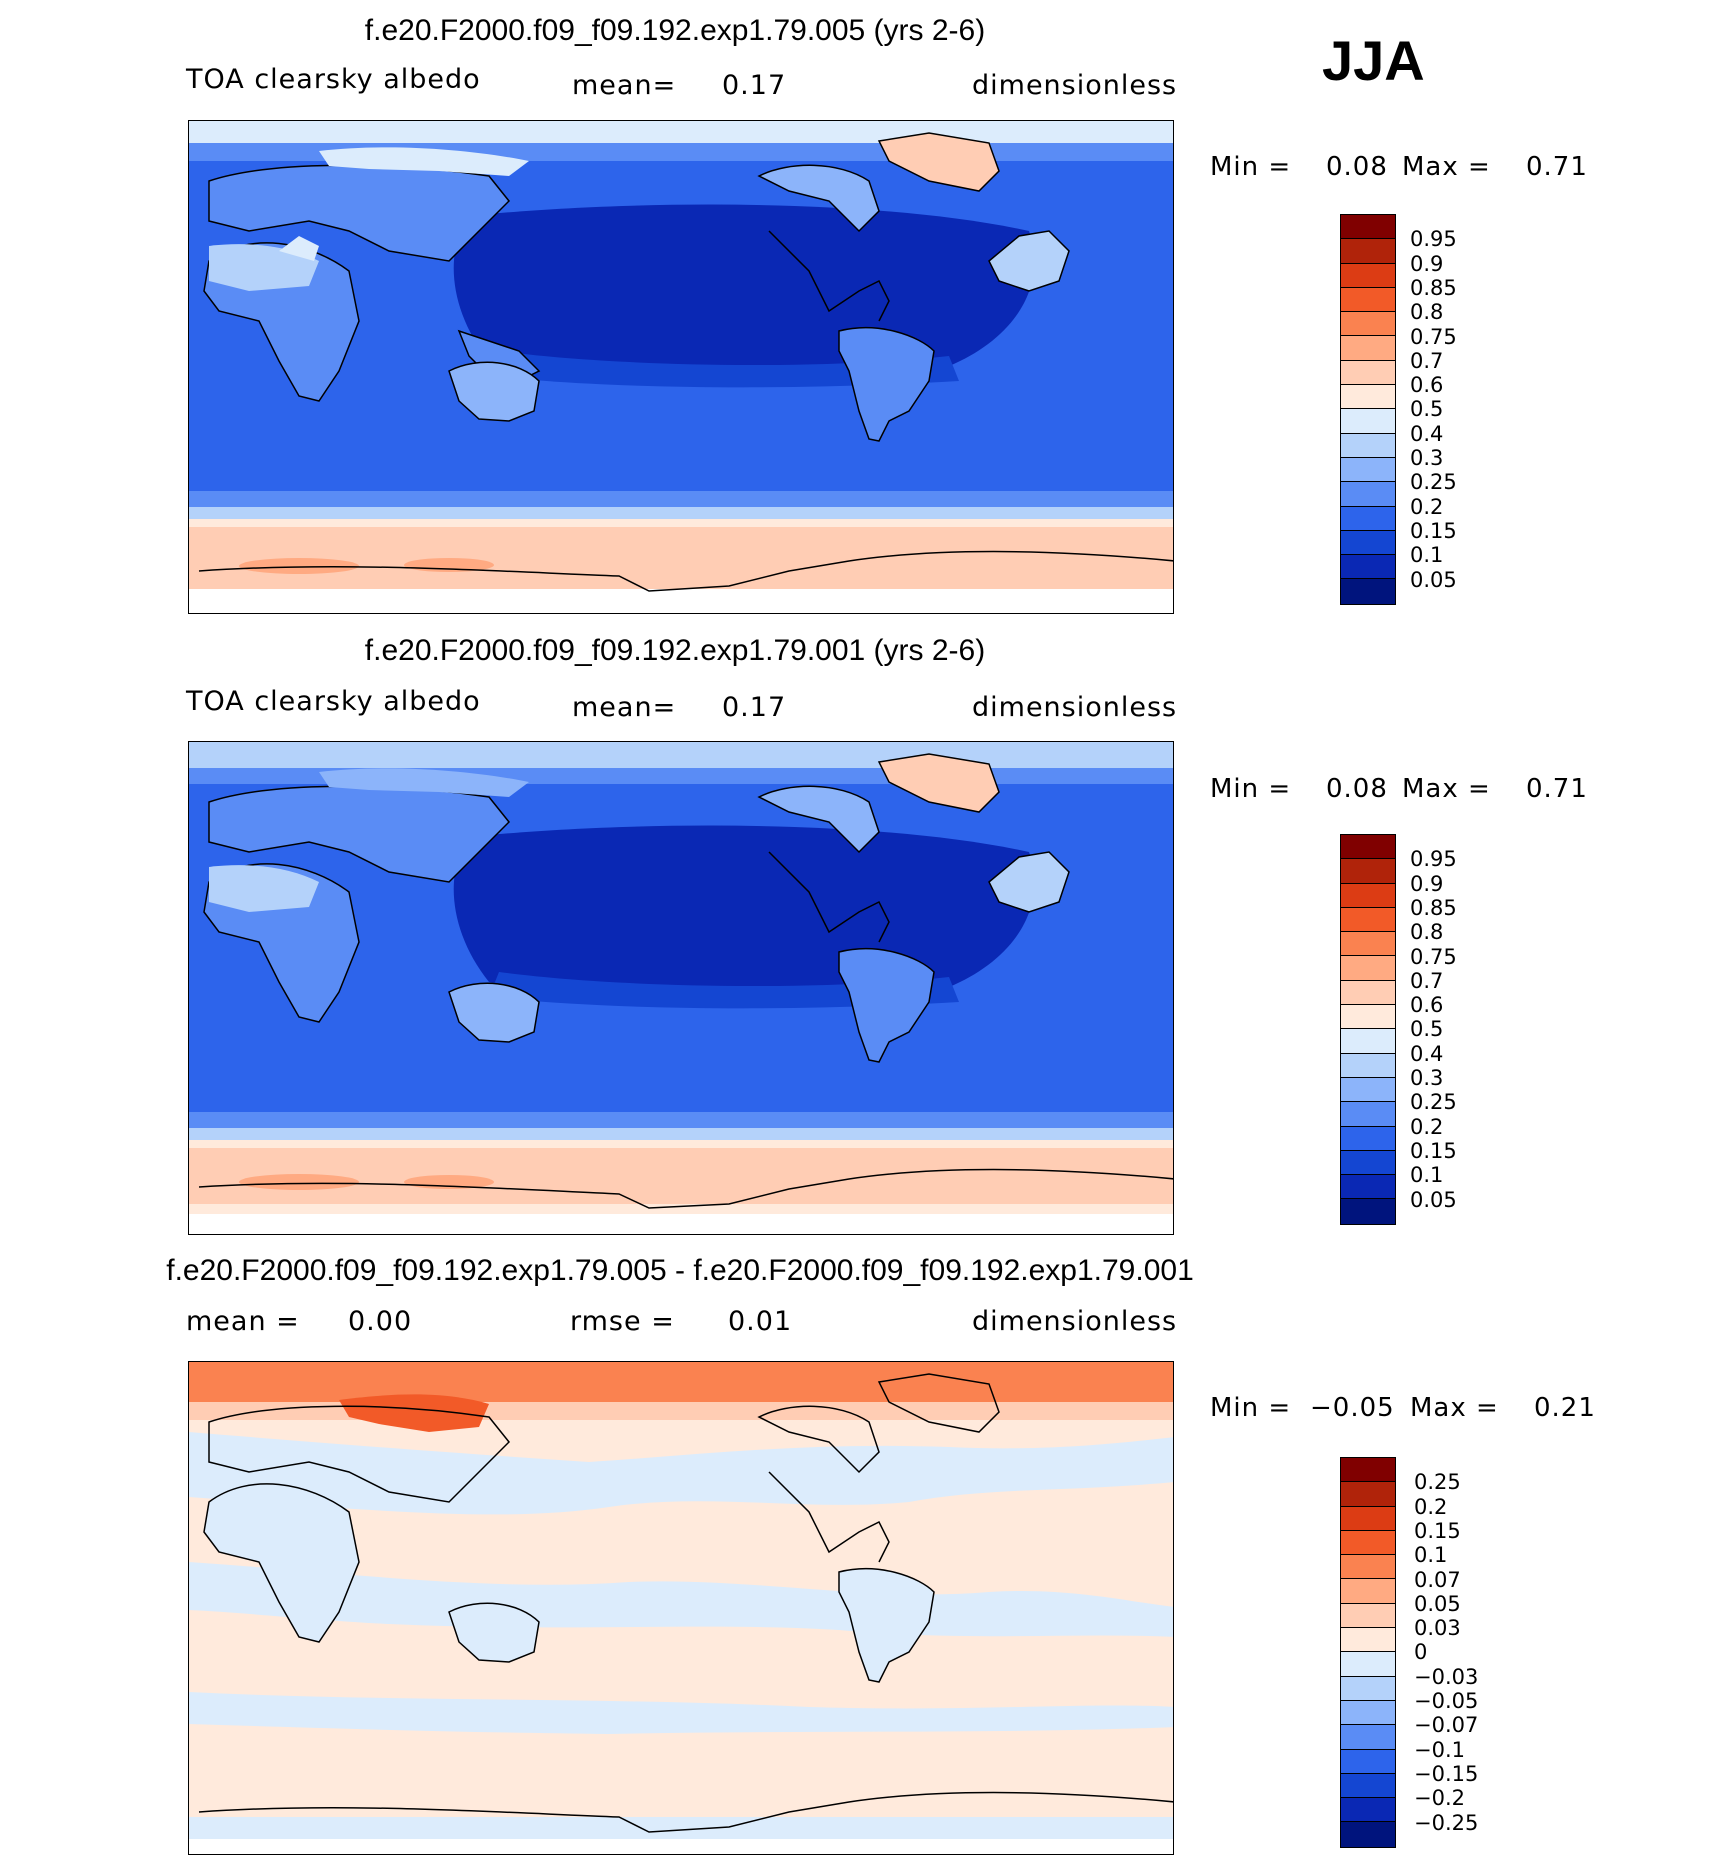 The height and width of the screenshot is (1869, 1710). Describe the element at coordinates (1433, 287) in the screenshot. I see `panel1-colorbar-tick-label: 0.85` at that location.